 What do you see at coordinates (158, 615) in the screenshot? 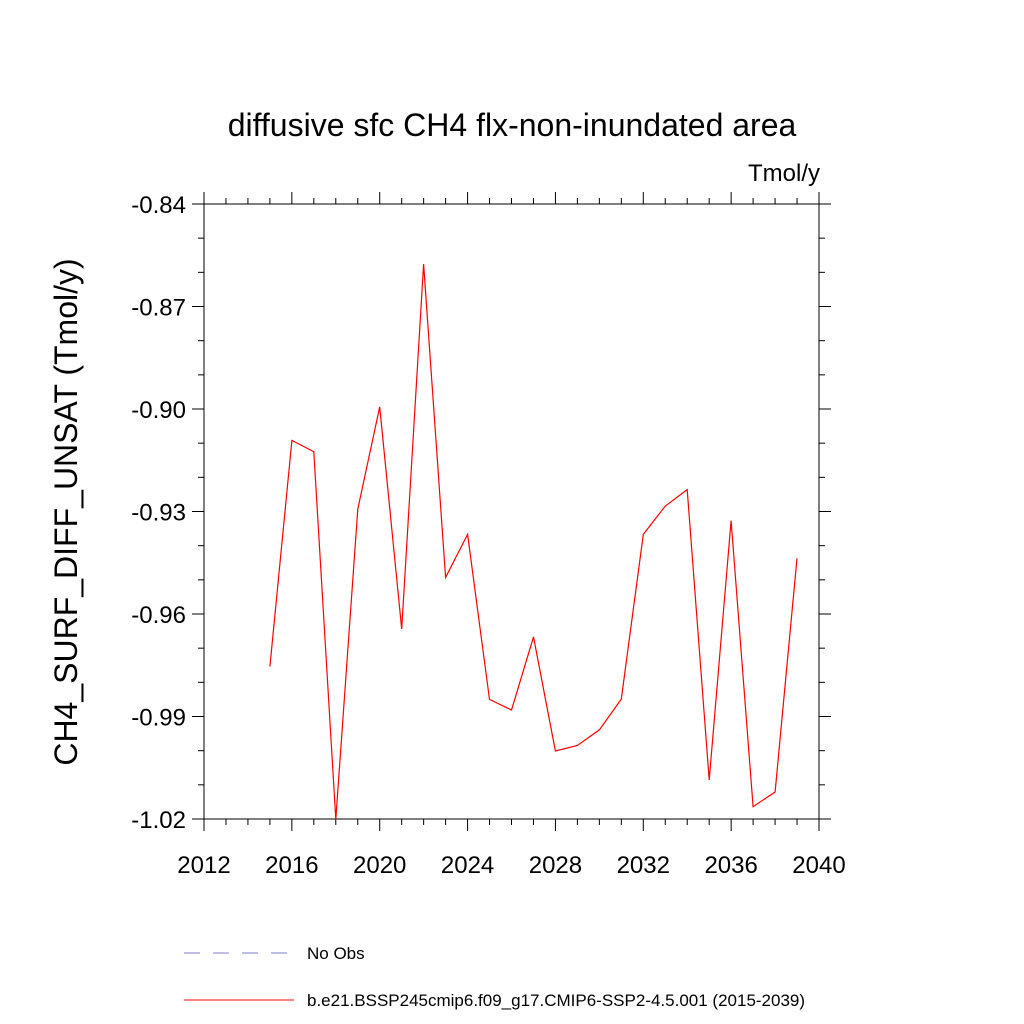
I see `y-tick-label: -0.96` at bounding box center [158, 615].